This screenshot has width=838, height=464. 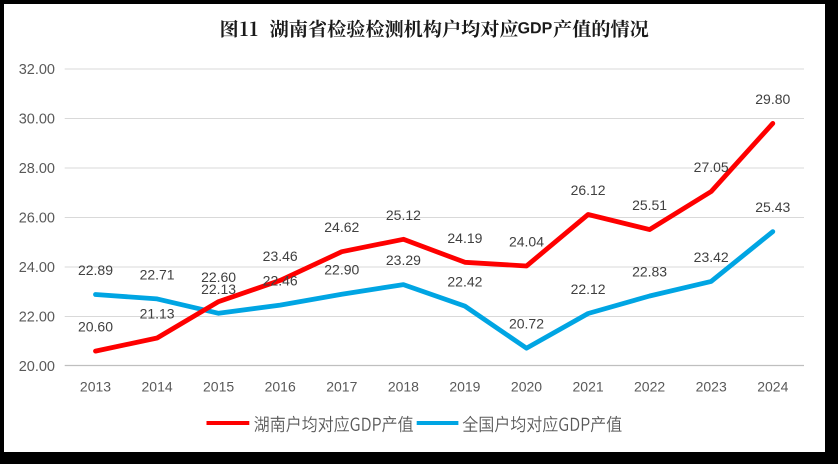 What do you see at coordinates (218, 277) in the screenshot?
I see `svg-text: 22.60` at bounding box center [218, 277].